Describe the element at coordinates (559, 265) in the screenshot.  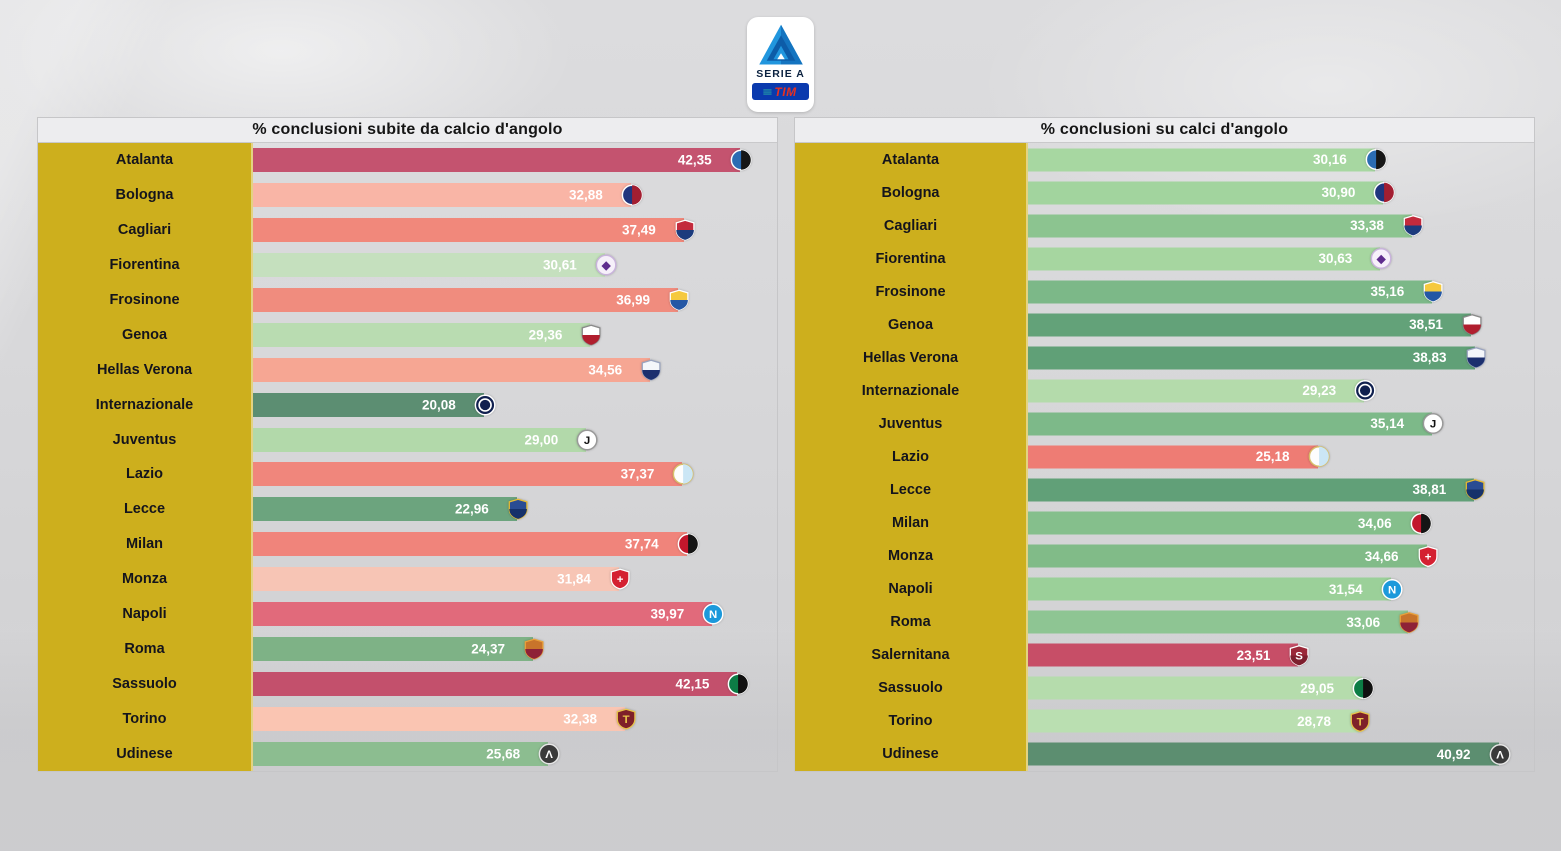
I see `value-label-fiorentina: 30,61` at that location.